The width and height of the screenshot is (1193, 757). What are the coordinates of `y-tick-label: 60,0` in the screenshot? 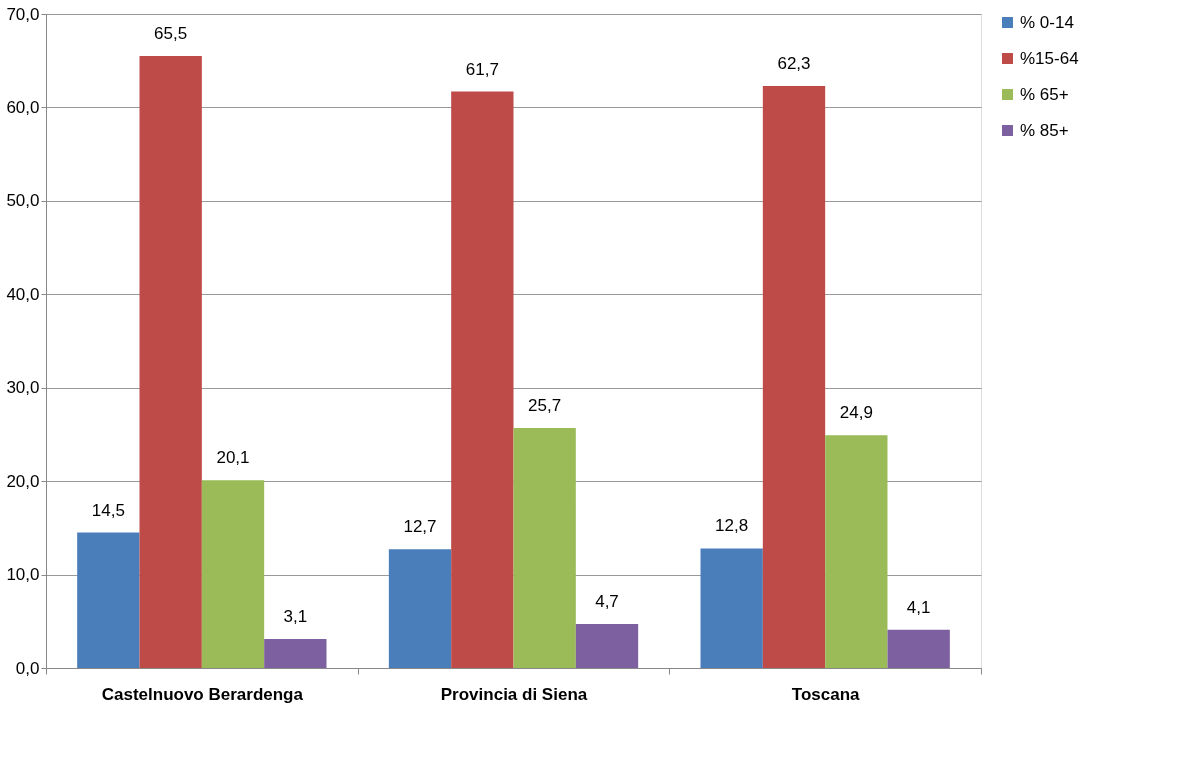 It's located at (23, 107).